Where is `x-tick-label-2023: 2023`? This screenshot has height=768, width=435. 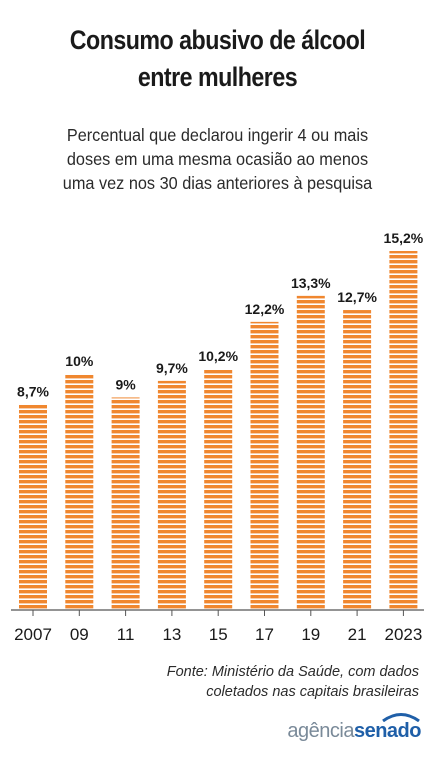
x-tick-label-2023: 2023 is located at coordinates (403, 634).